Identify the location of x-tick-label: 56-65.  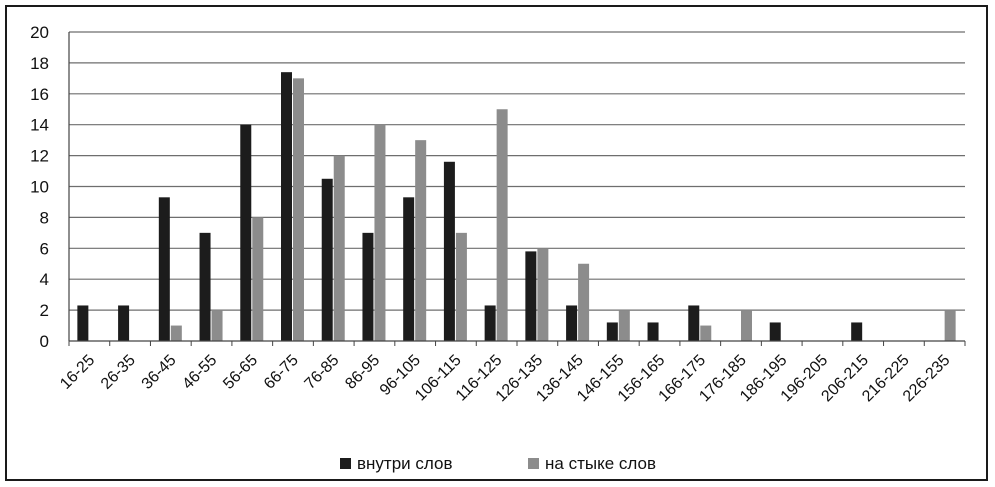
(240, 372).